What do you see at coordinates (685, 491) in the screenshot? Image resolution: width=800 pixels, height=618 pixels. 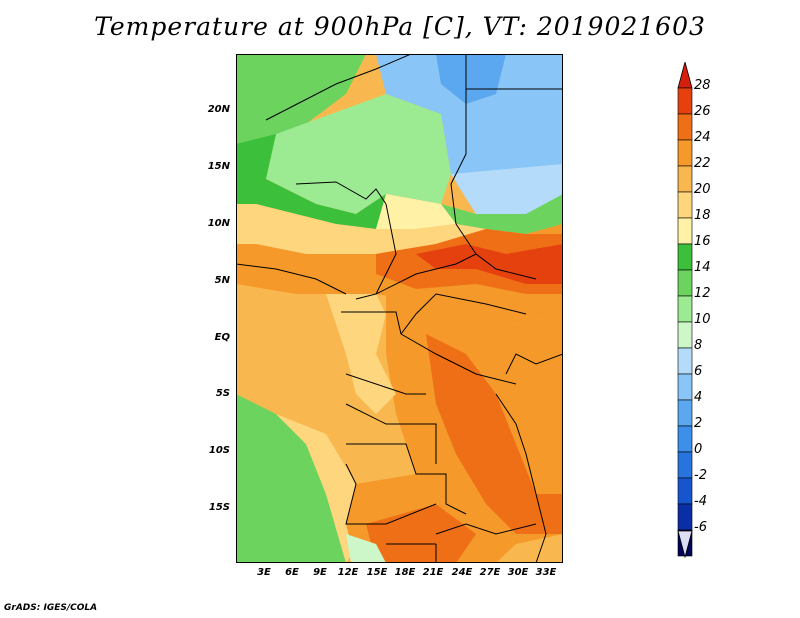 I see `colorbar-seg-m2` at bounding box center [685, 491].